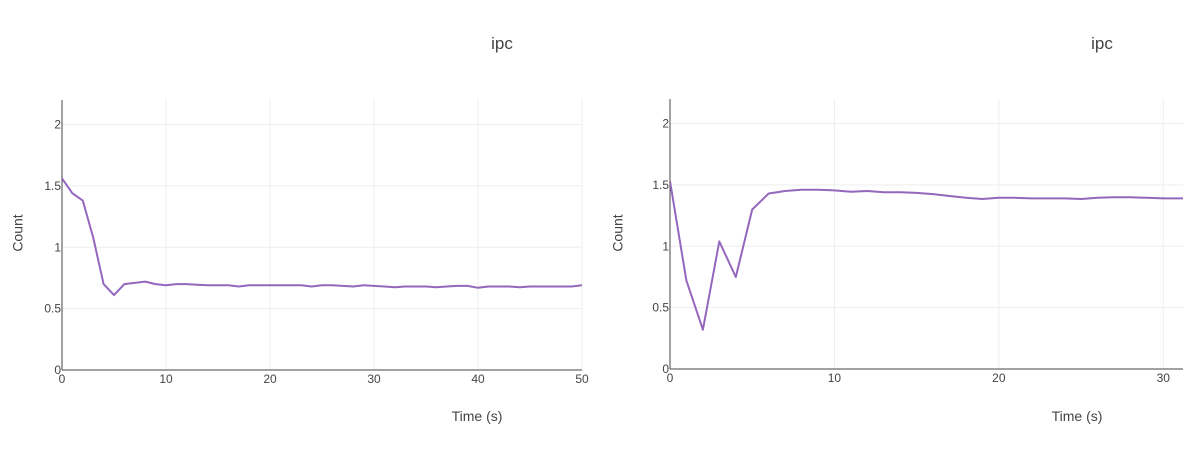 The image size is (1200, 450). Describe the element at coordinates (478, 379) in the screenshot. I see `x-tick-label: 40` at that location.